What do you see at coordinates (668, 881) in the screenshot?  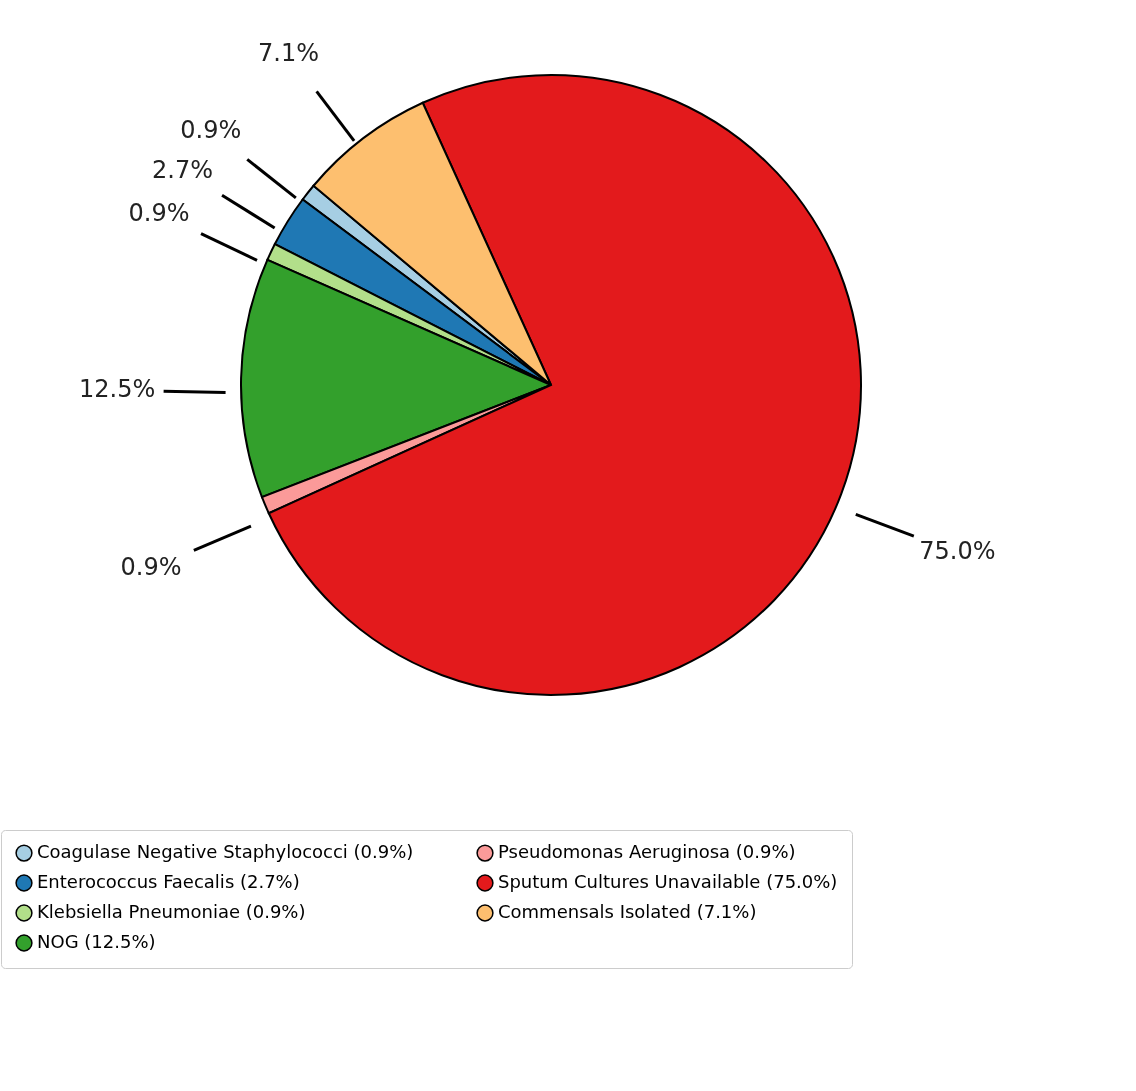 I see `legend-label: Sputum Cultures Unavailable (75.0%)` at bounding box center [668, 881].